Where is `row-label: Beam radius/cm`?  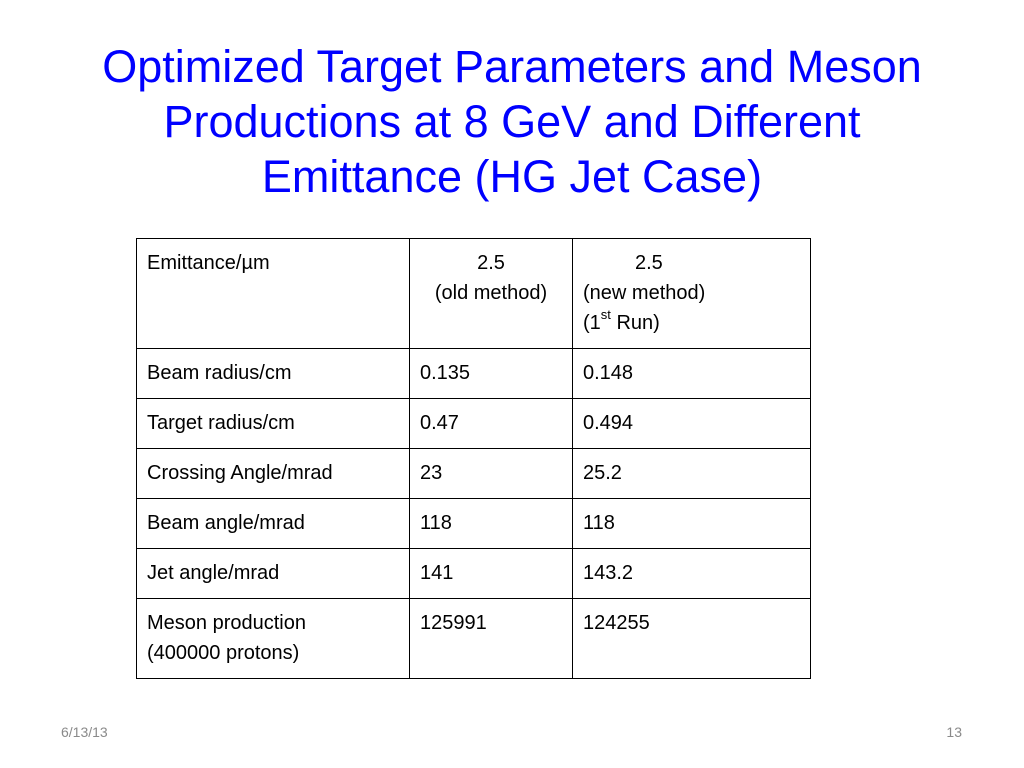
row-label: Beam radius/cm is located at coordinates (273, 373).